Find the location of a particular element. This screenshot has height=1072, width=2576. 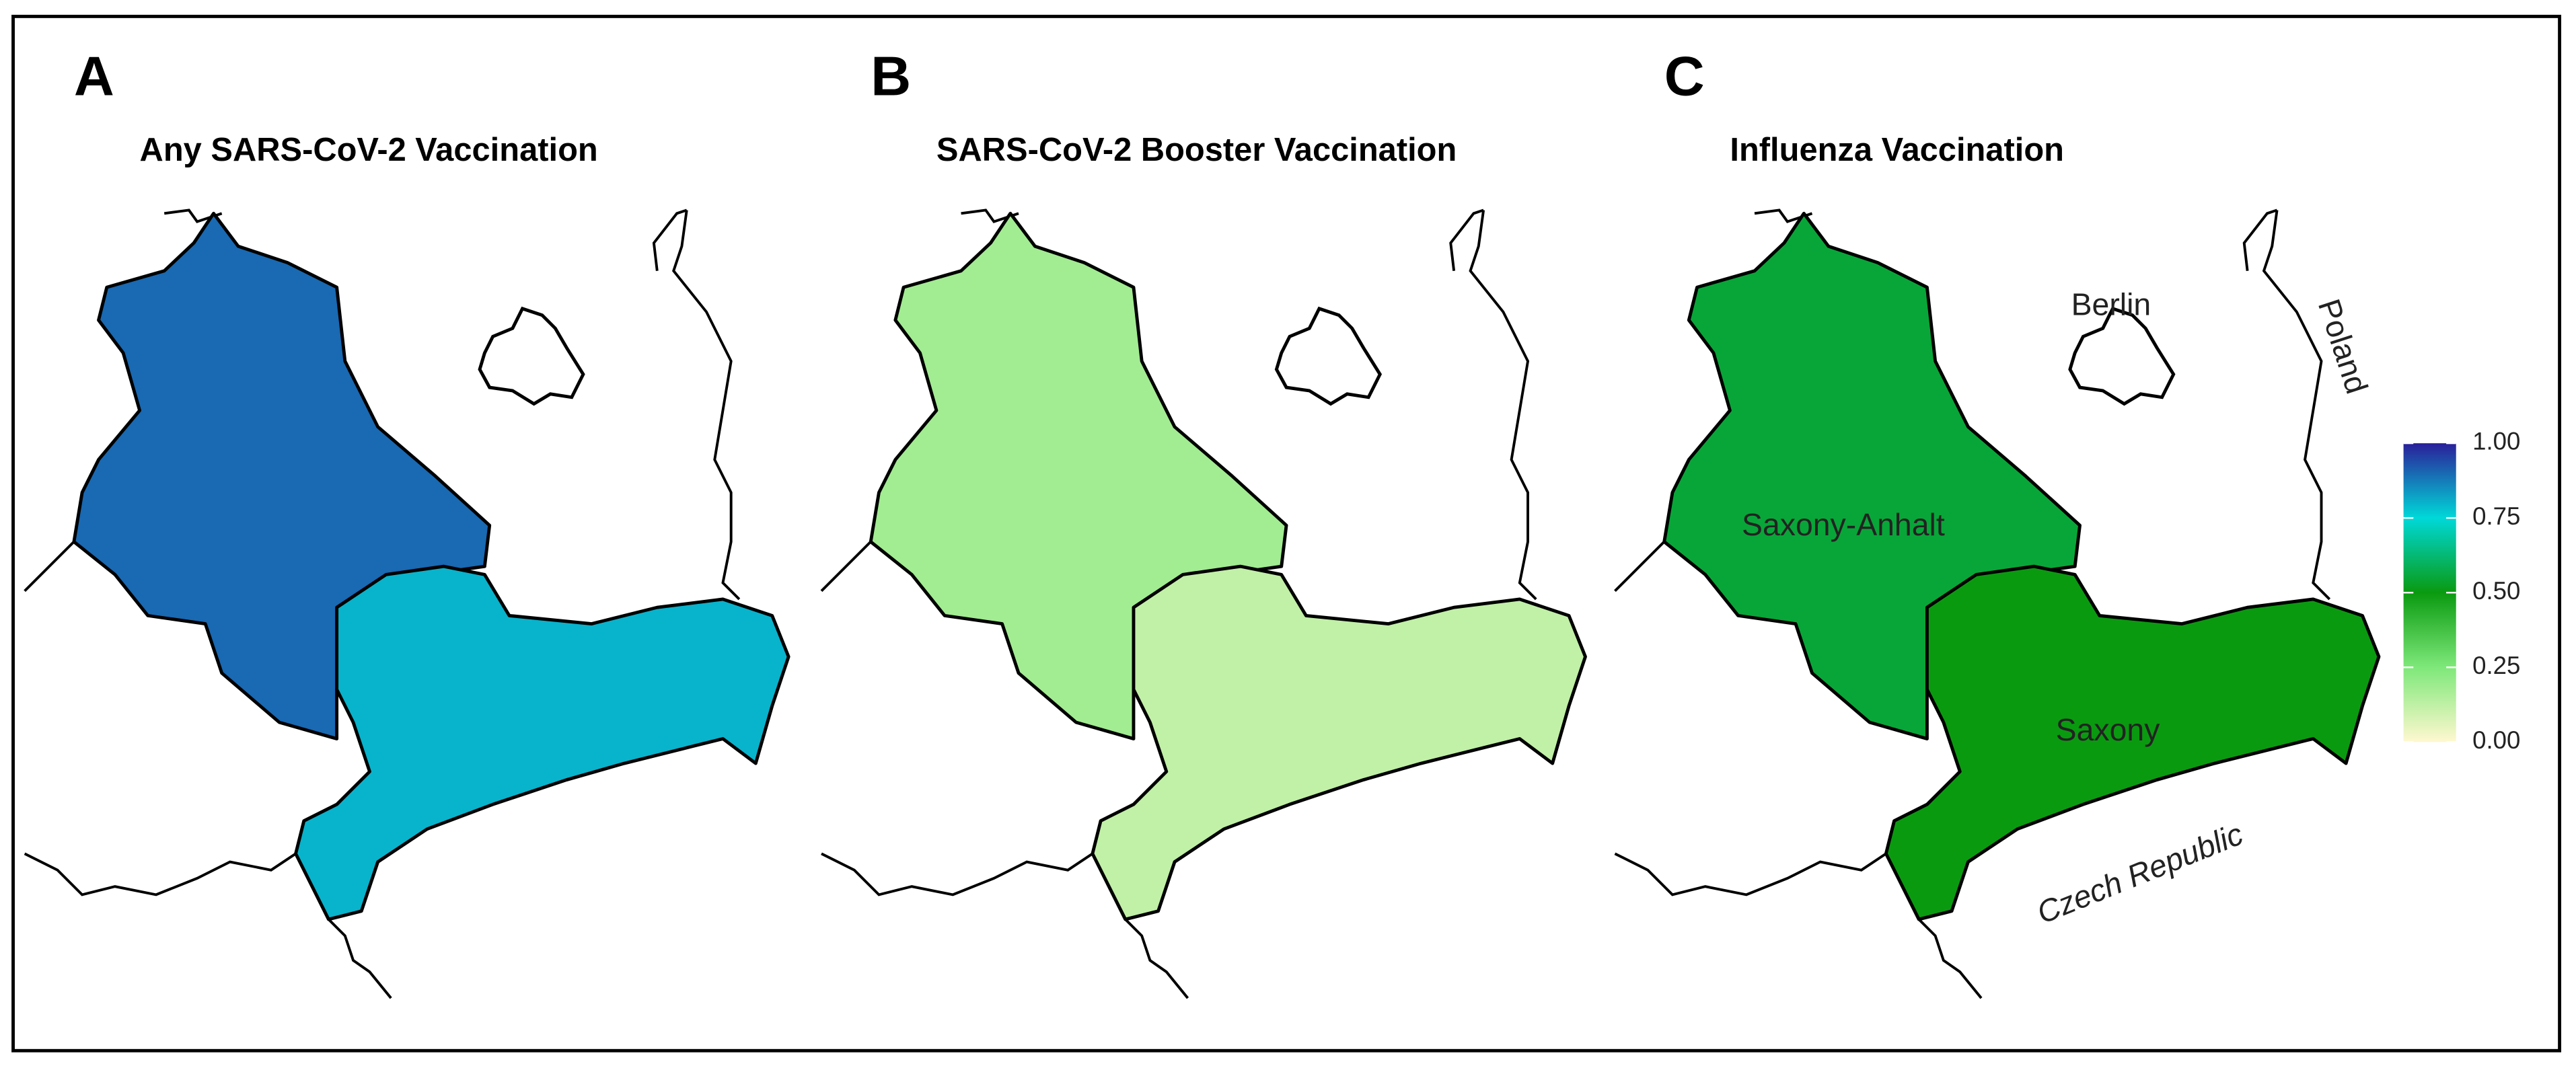

panel-letter: C is located at coordinates (1684, 76).